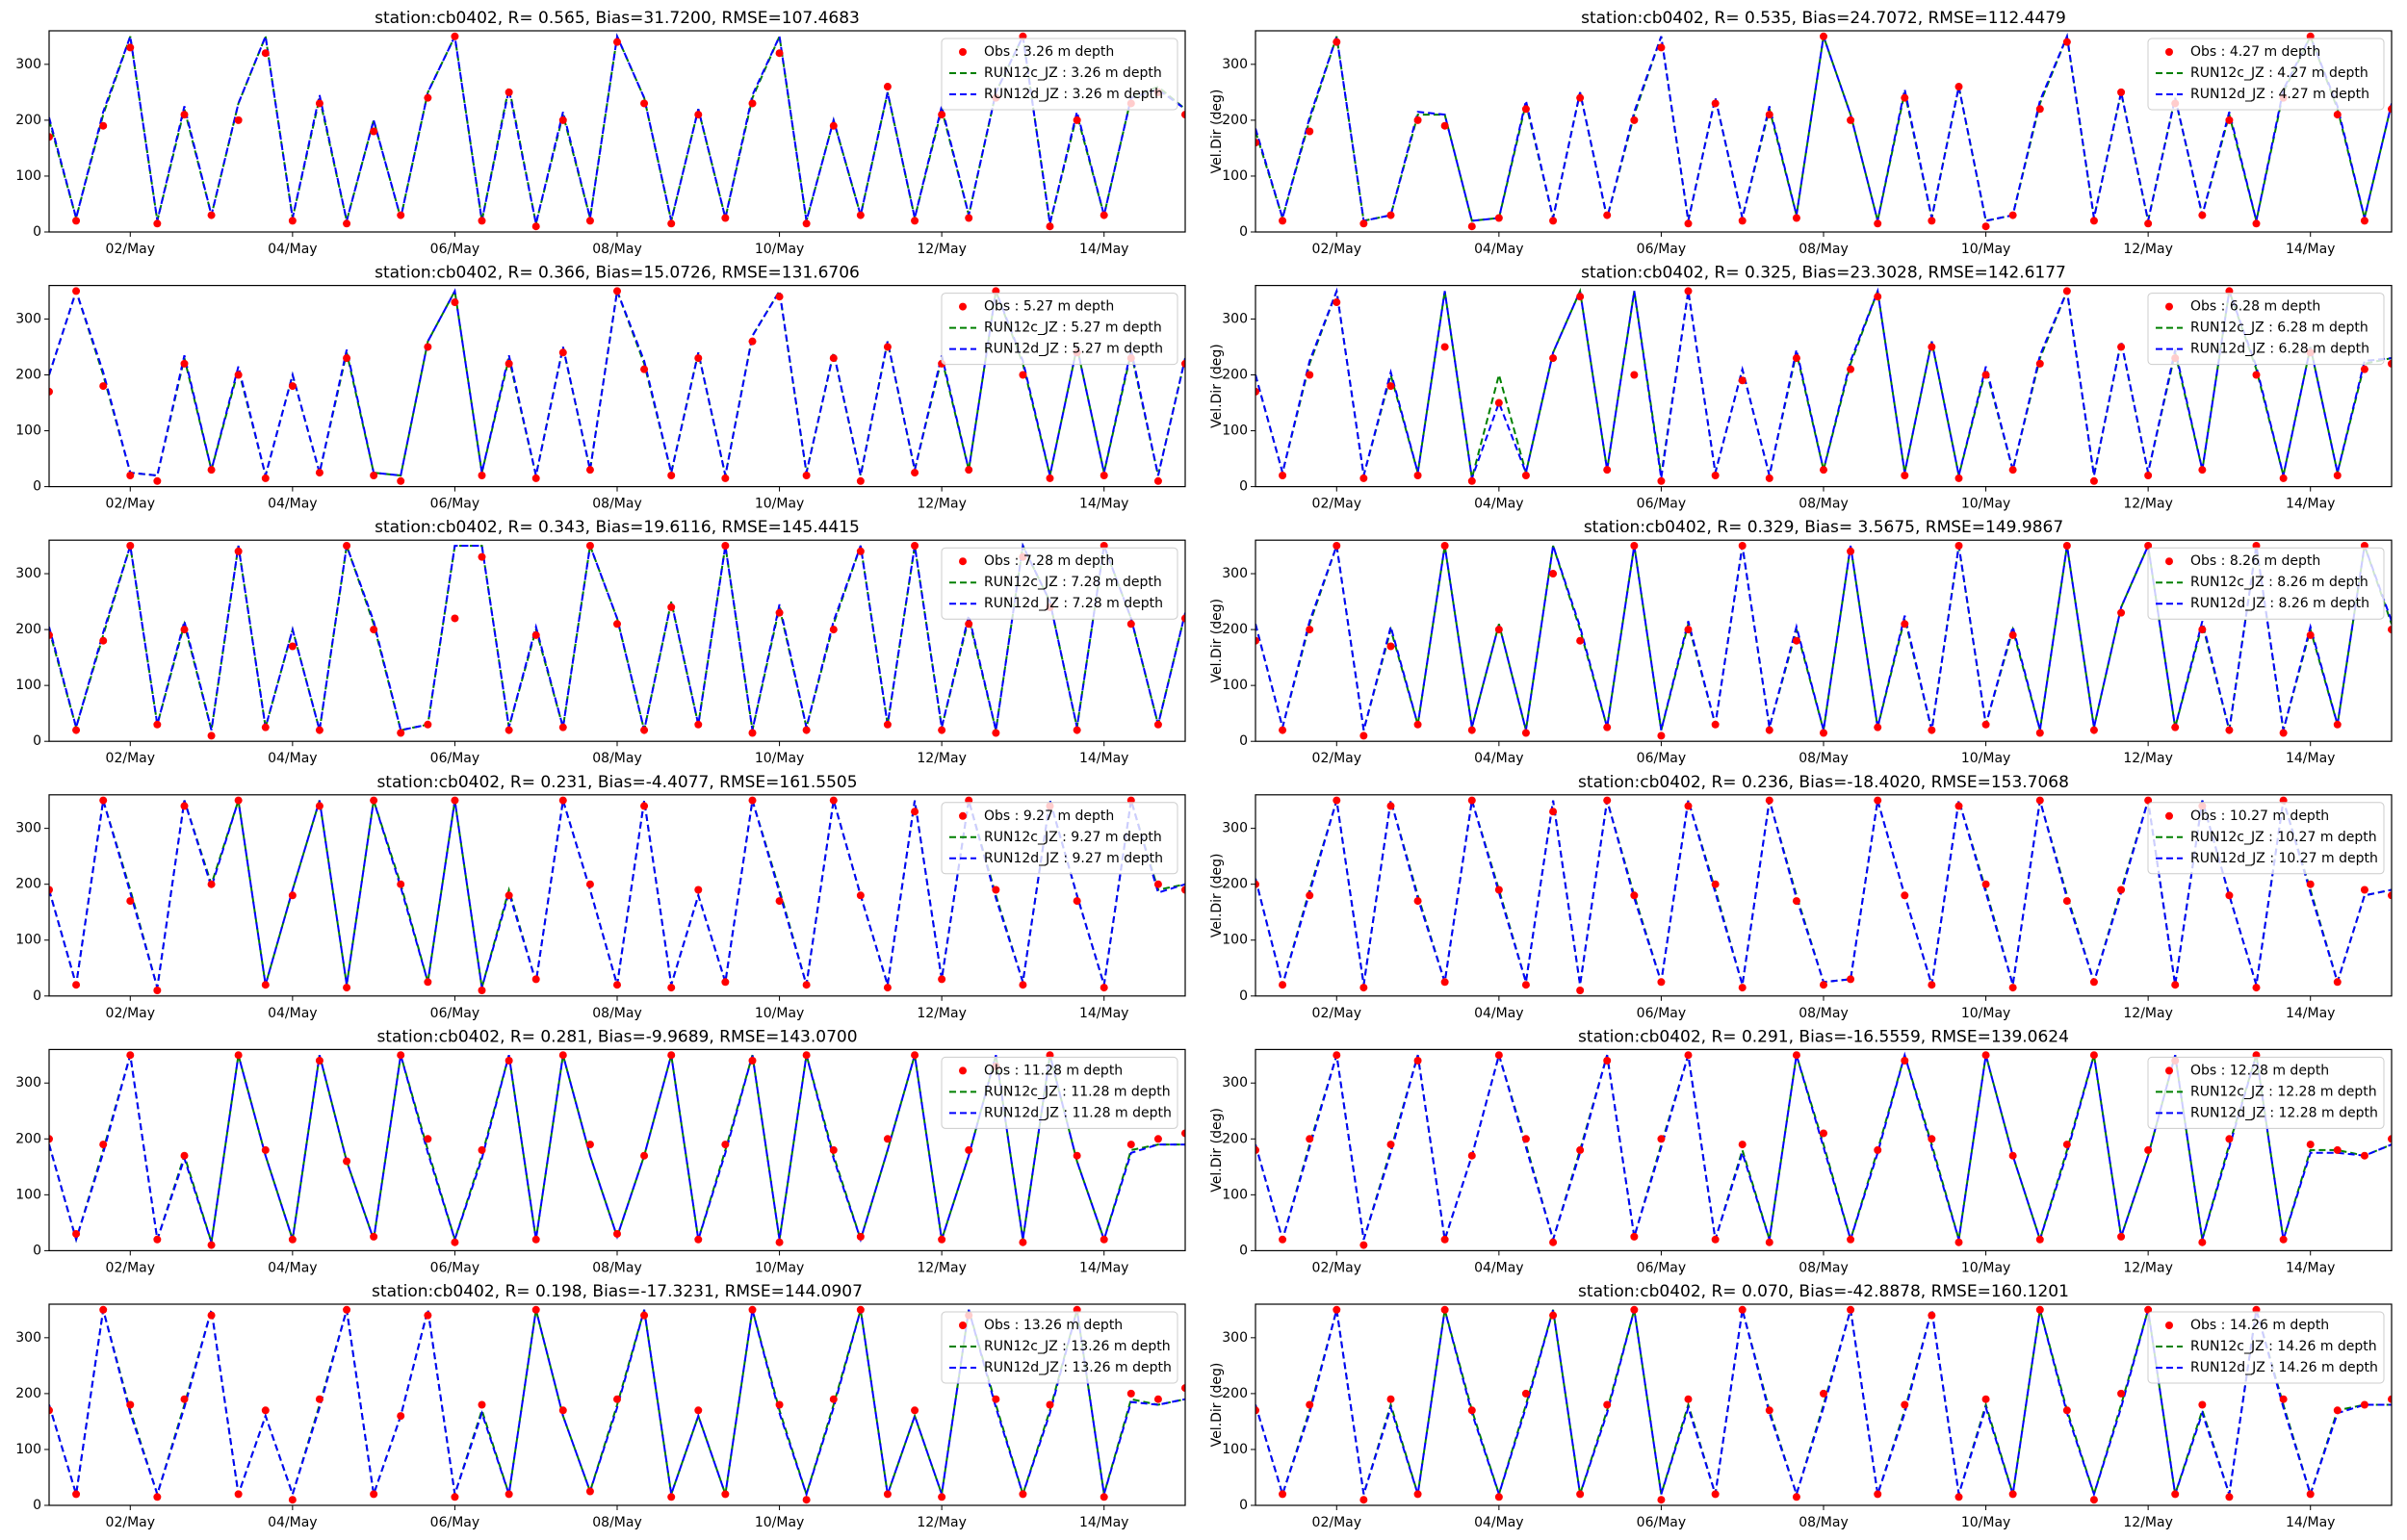  I want to click on plot-area, so click(617, 641).